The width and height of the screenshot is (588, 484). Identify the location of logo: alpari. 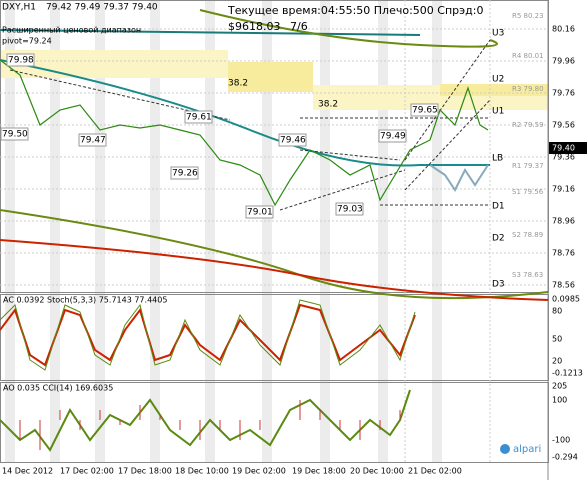
(527, 449).